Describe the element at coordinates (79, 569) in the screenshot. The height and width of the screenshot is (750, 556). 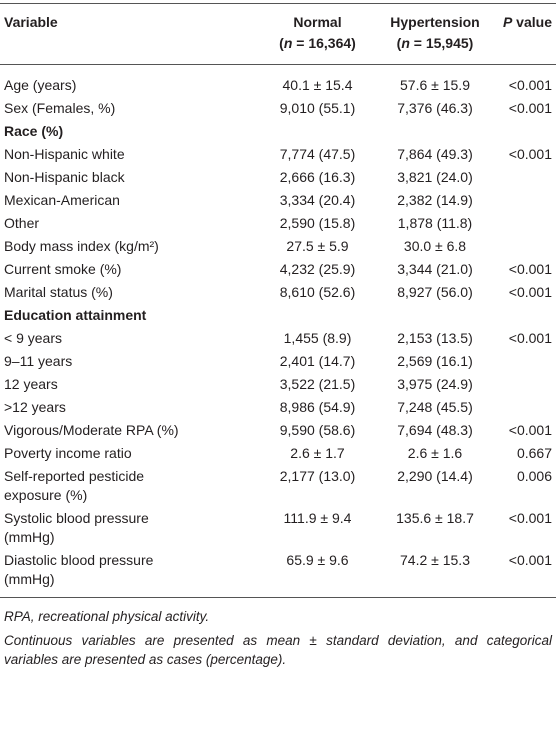
I see `row-label: Diastolic blood pressure (mmHg)` at that location.